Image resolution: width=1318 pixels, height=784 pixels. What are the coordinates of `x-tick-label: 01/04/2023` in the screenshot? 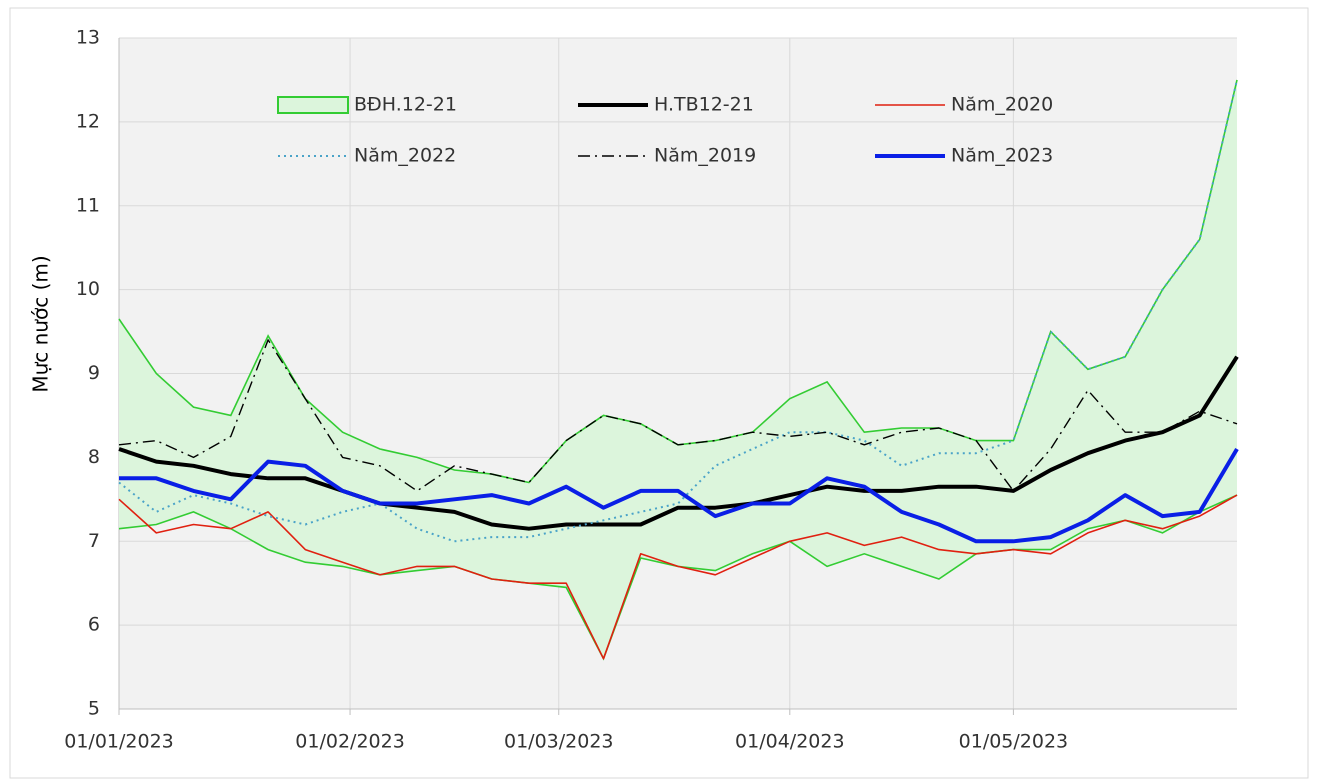 It's located at (790, 742).